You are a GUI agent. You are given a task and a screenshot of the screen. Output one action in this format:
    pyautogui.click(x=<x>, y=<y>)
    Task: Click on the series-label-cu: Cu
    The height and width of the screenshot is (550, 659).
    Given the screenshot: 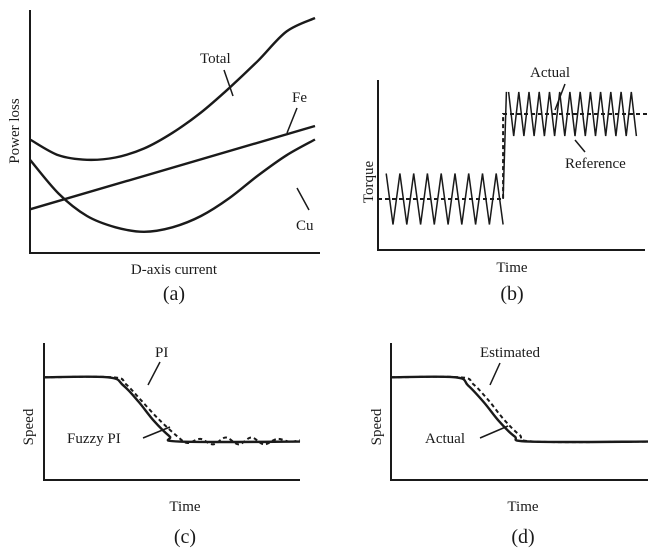 What is the action you would take?
    pyautogui.click(x=305, y=226)
    